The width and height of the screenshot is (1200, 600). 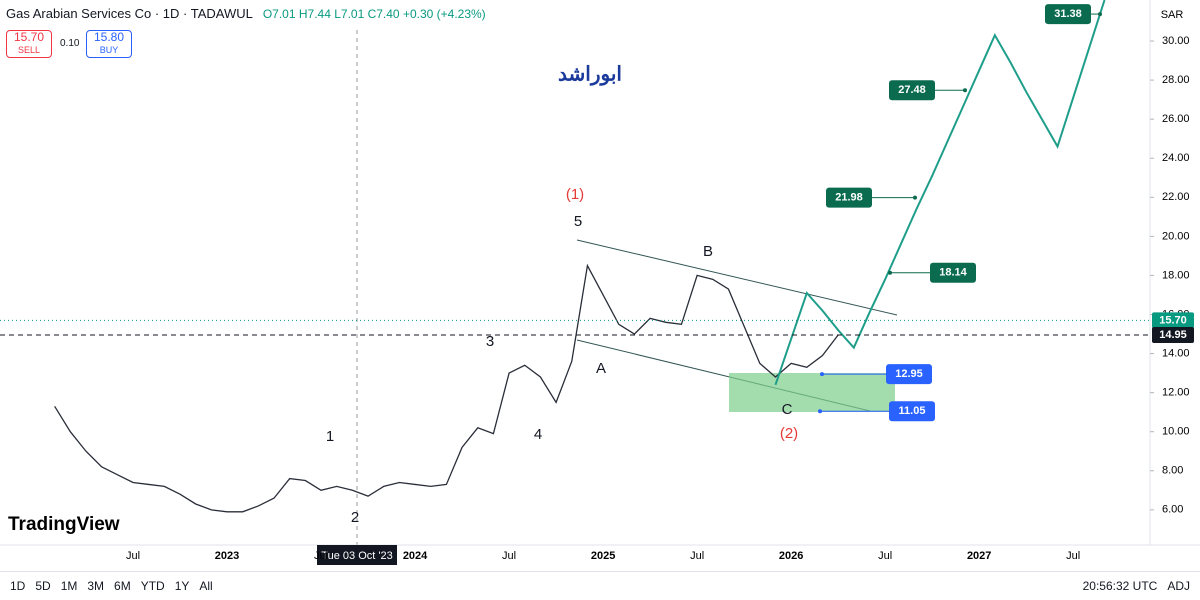 What do you see at coordinates (1176, 80) in the screenshot?
I see `y-tick-label: 28.00` at bounding box center [1176, 80].